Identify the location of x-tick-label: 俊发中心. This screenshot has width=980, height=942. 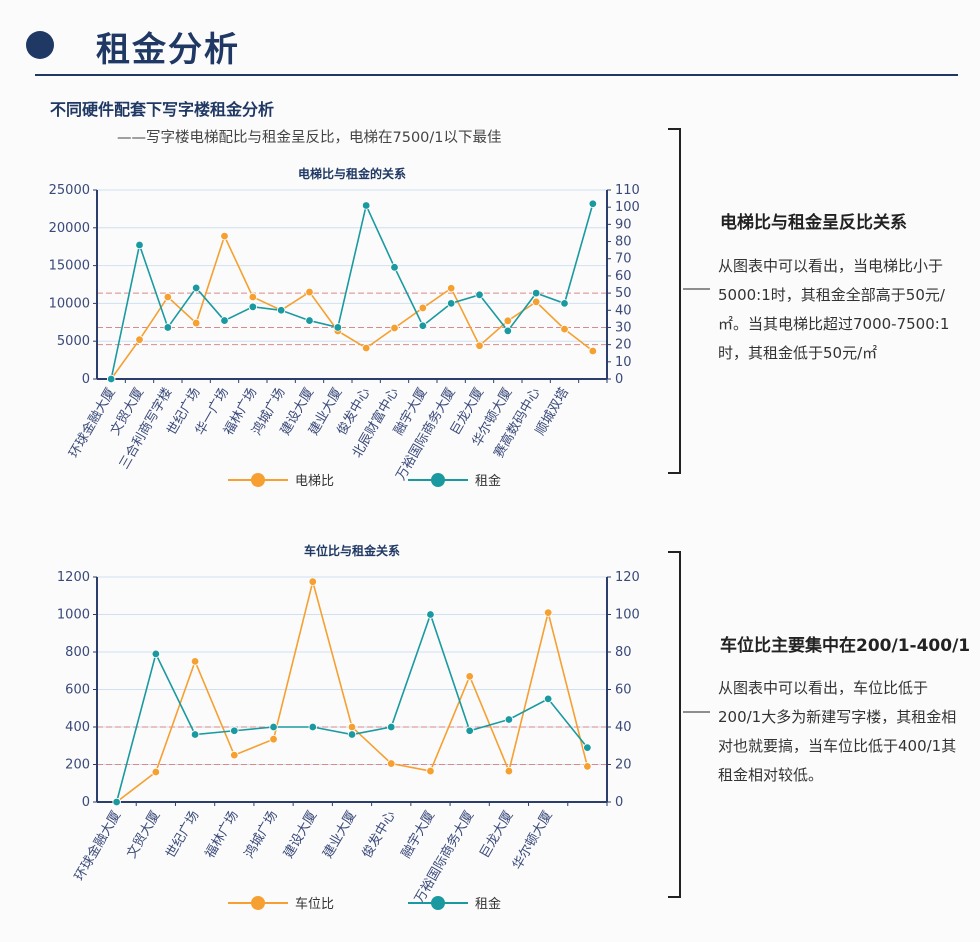
(379, 834).